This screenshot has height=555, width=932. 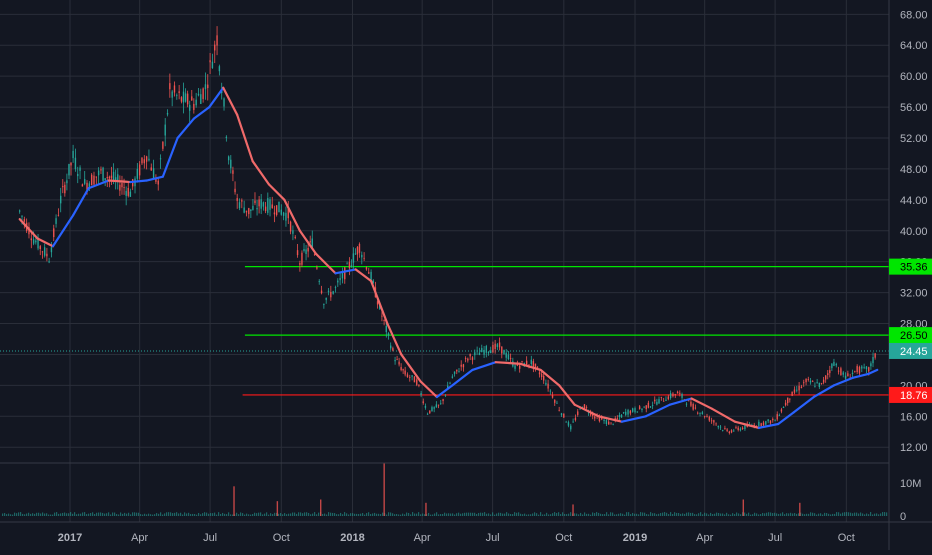 What do you see at coordinates (800, 509) in the screenshot?
I see `volume-spike` at bounding box center [800, 509].